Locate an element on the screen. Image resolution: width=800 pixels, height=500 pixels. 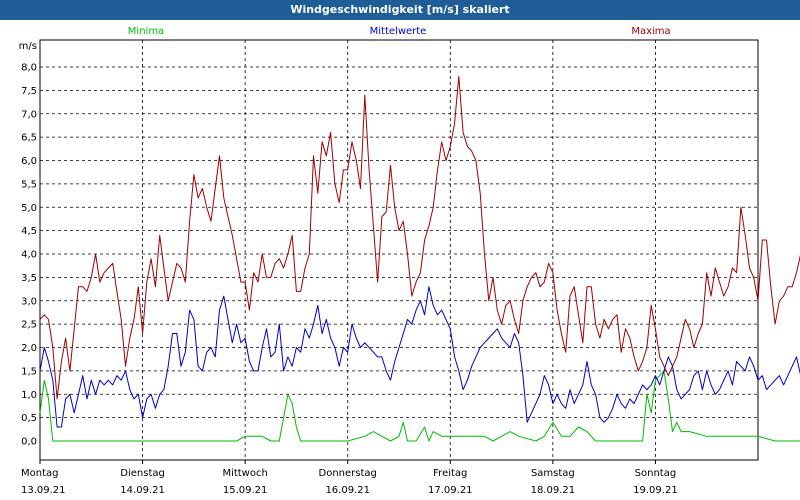
date-label: 17.09.21 is located at coordinates (450, 490).